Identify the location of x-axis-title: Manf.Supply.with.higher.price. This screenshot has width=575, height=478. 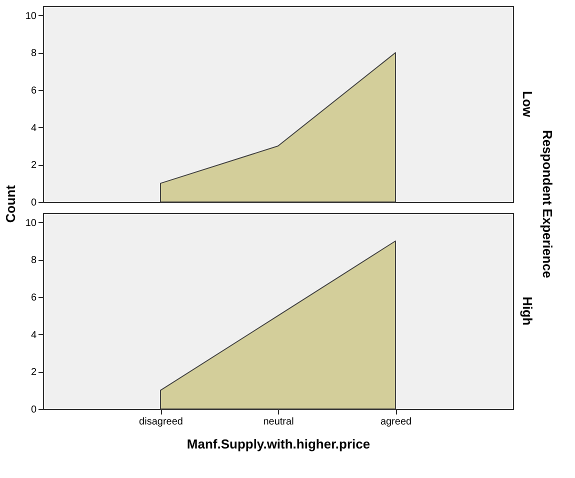
(278, 444).